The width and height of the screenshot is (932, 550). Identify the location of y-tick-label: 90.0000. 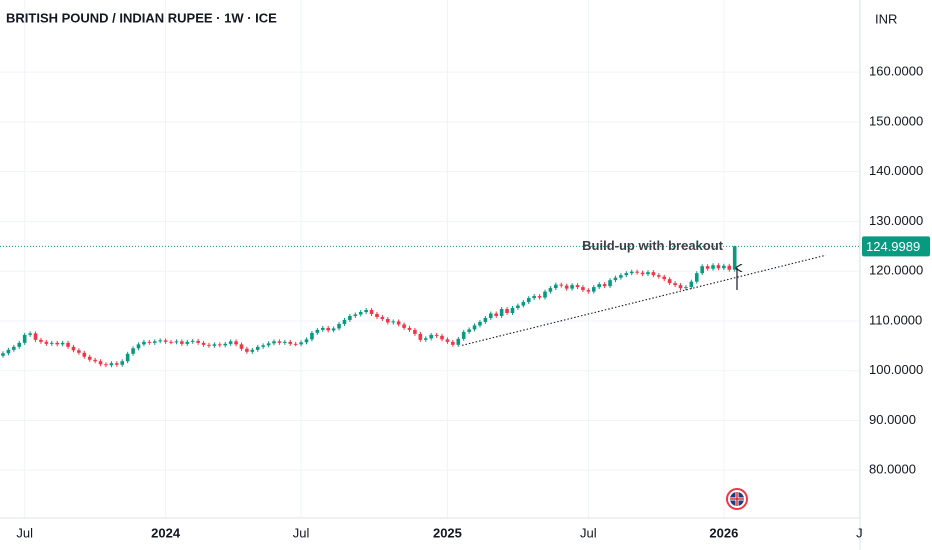
(892, 419).